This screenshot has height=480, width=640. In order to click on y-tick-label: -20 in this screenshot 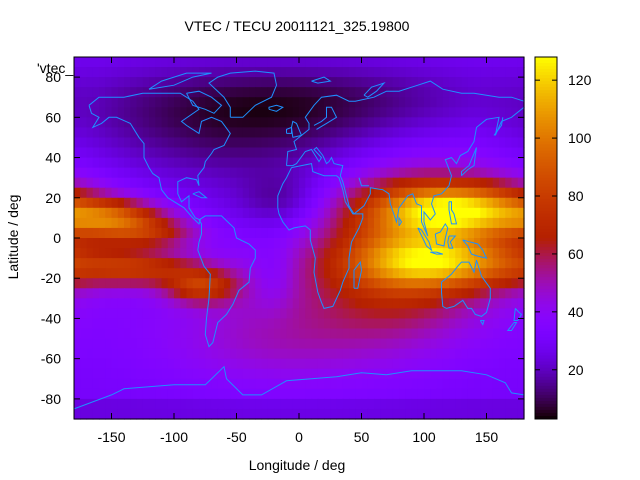, I will do `click(51, 278)`.